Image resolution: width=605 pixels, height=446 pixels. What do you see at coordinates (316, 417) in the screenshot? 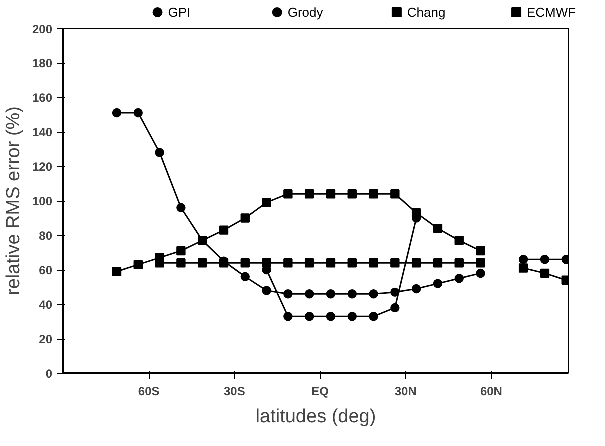
I see `x-axis-title: latitudes (deg)` at bounding box center [316, 417].